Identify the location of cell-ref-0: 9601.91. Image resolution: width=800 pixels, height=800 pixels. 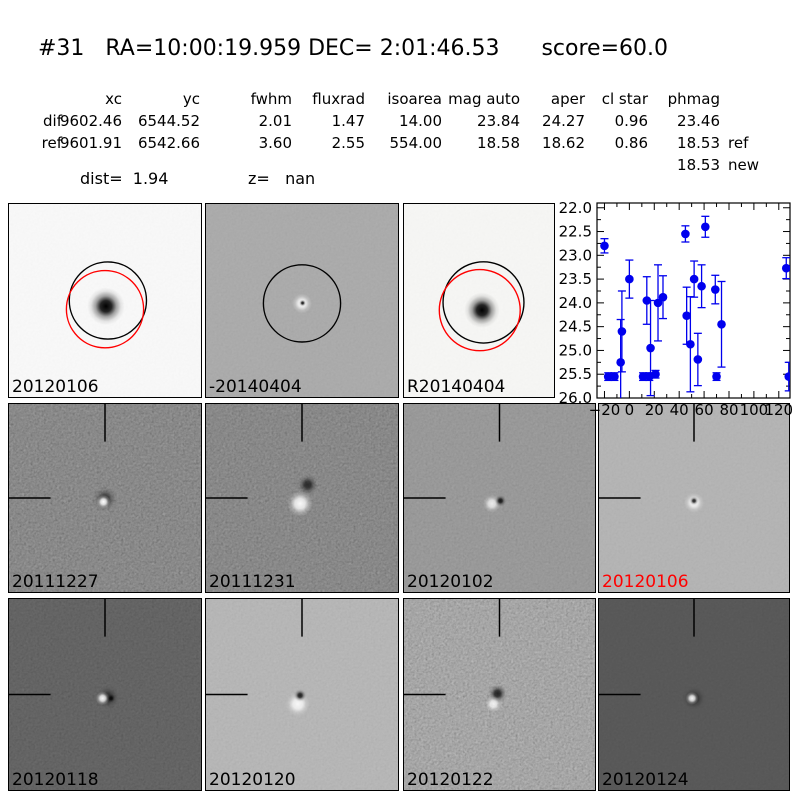
(90, 143).